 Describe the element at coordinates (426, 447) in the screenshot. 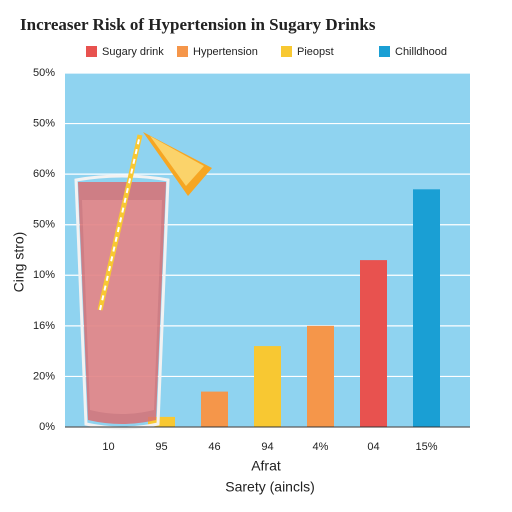

I see `x-tick-label: 15%` at that location.